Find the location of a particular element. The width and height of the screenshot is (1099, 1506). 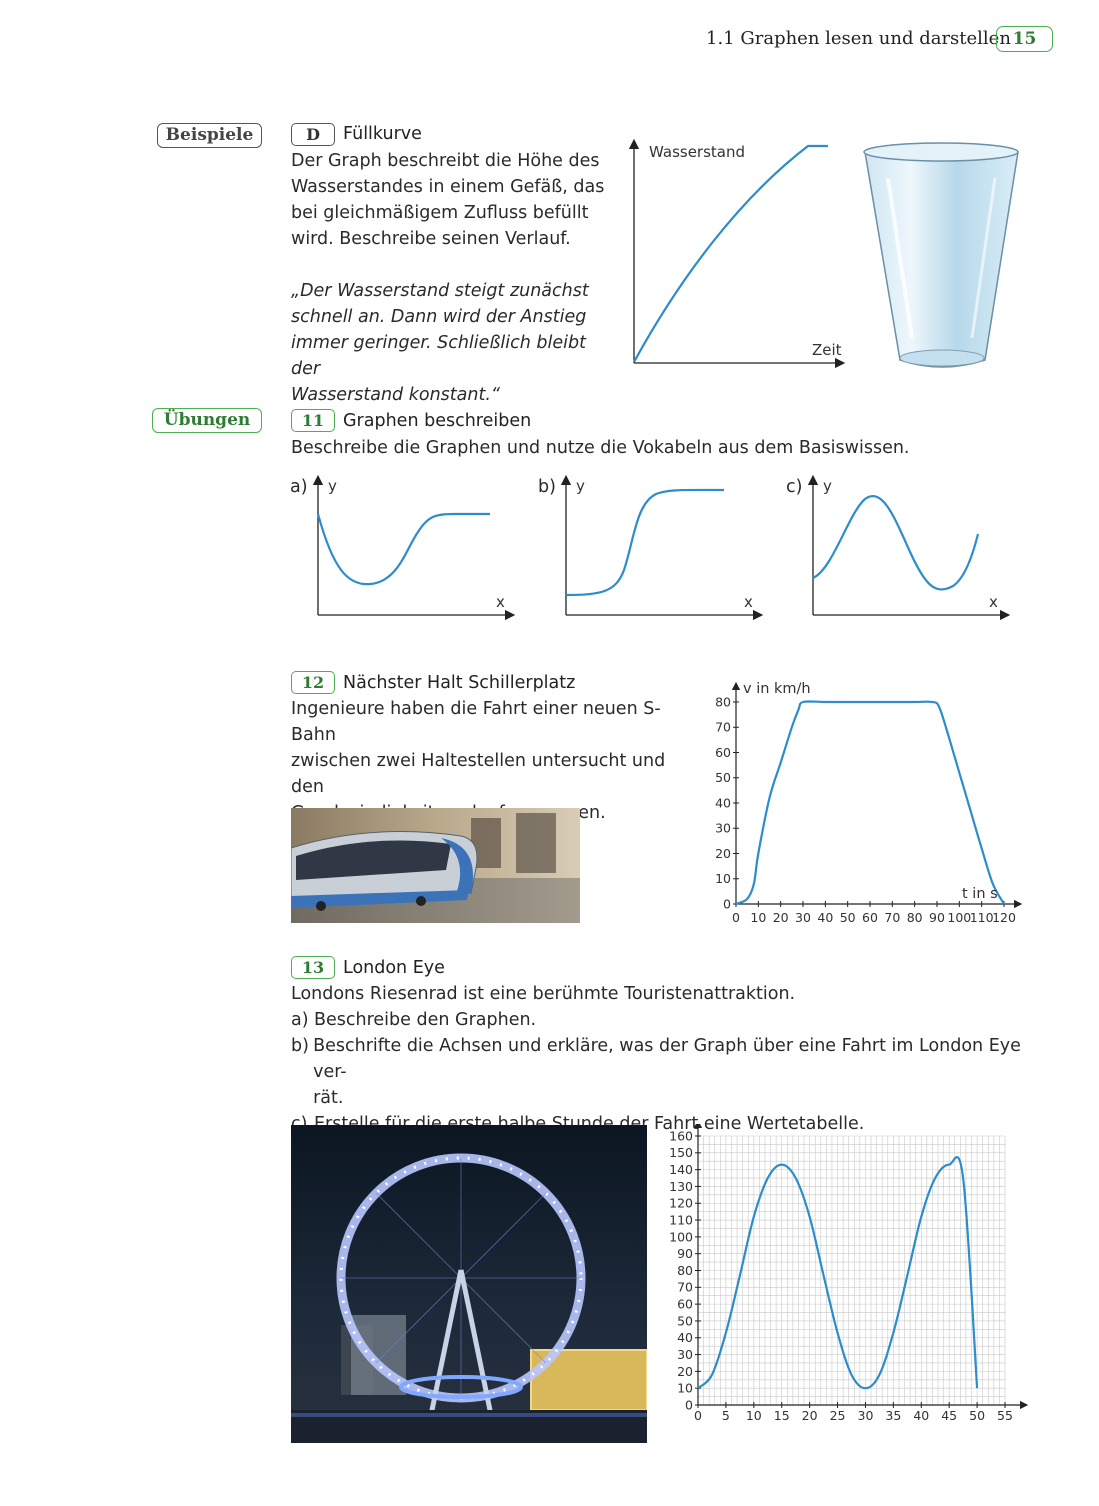

graph-b: y x is located at coordinates (662, 547).